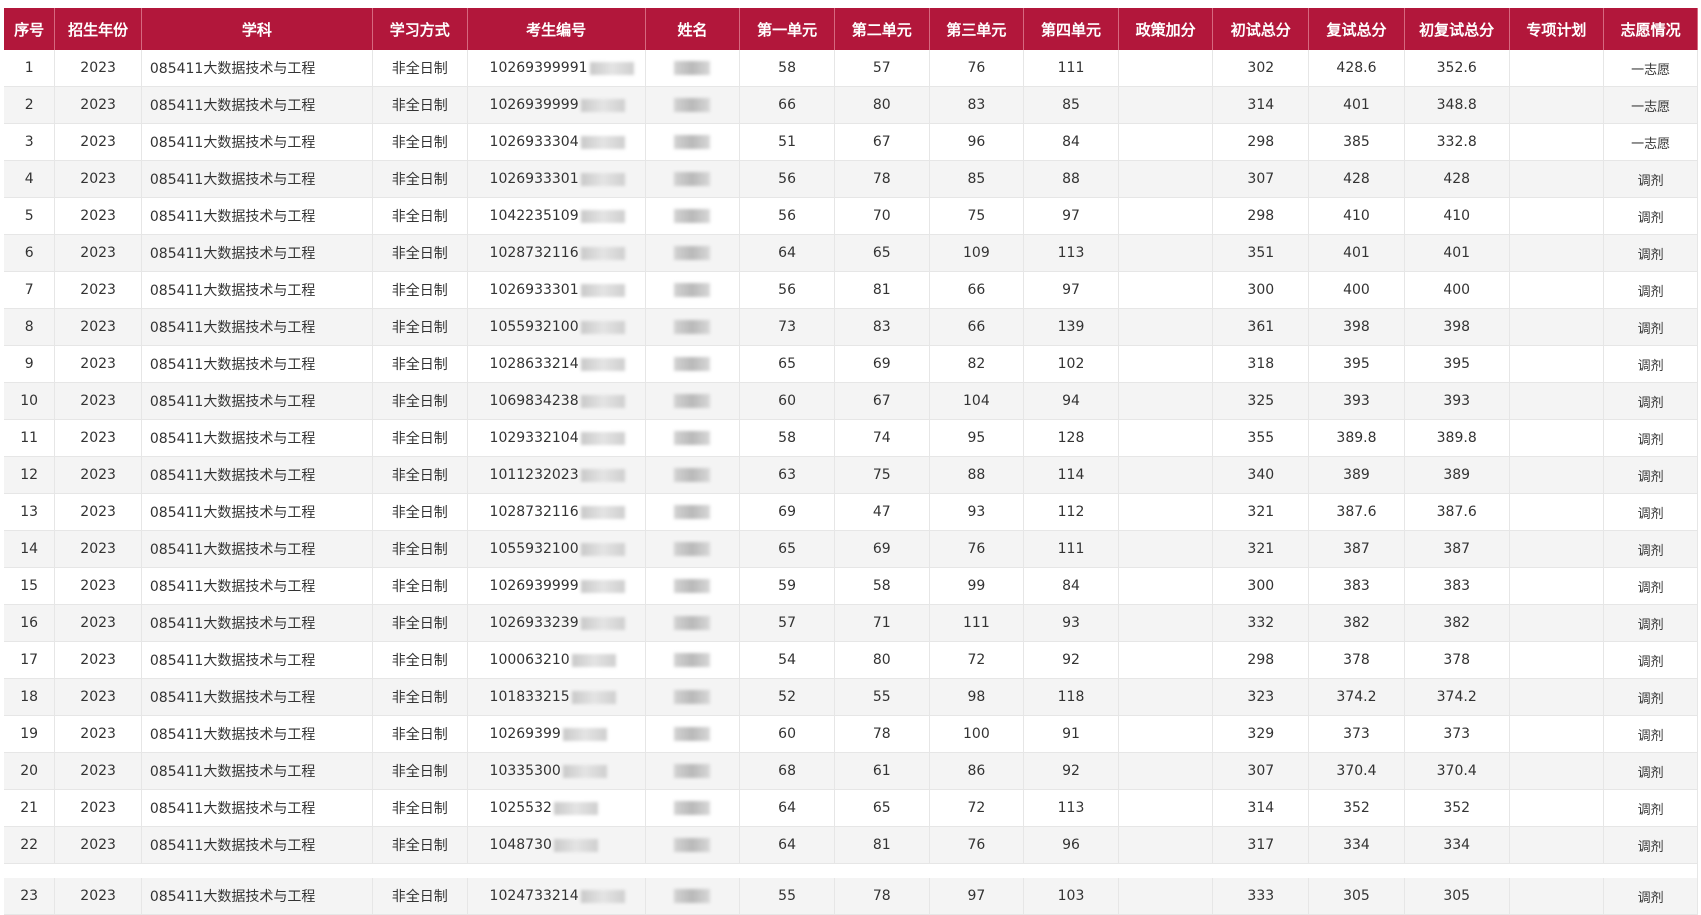 This screenshot has width=1701, height=915. What do you see at coordinates (882, 142) in the screenshot?
I see `cell-unit2: 67` at bounding box center [882, 142].